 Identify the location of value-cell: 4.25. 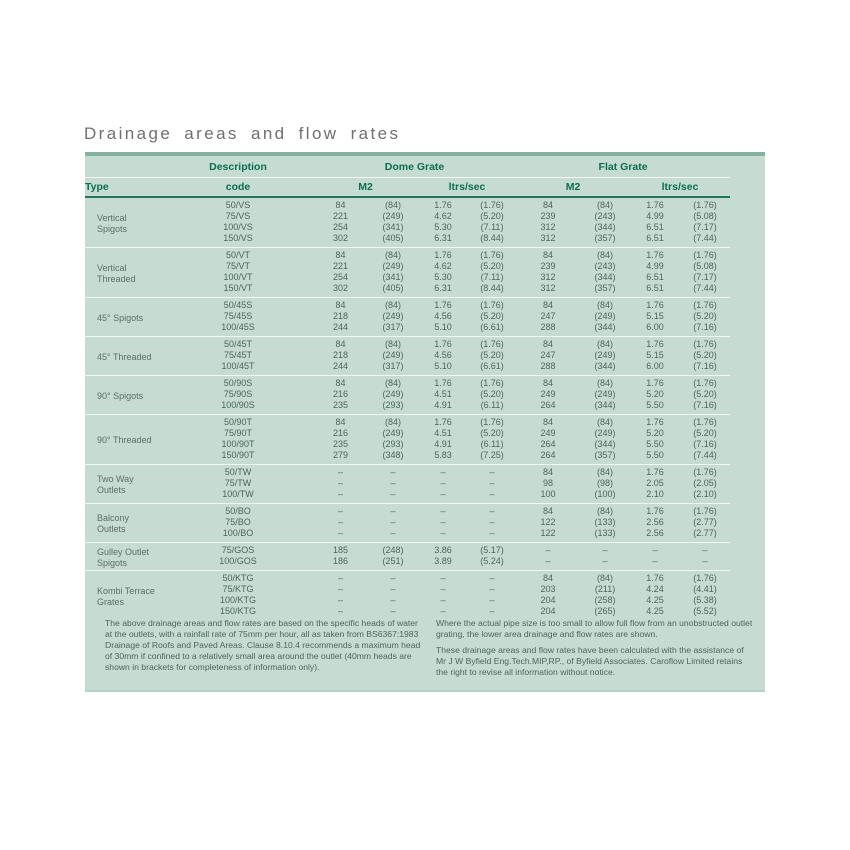
(655, 600).